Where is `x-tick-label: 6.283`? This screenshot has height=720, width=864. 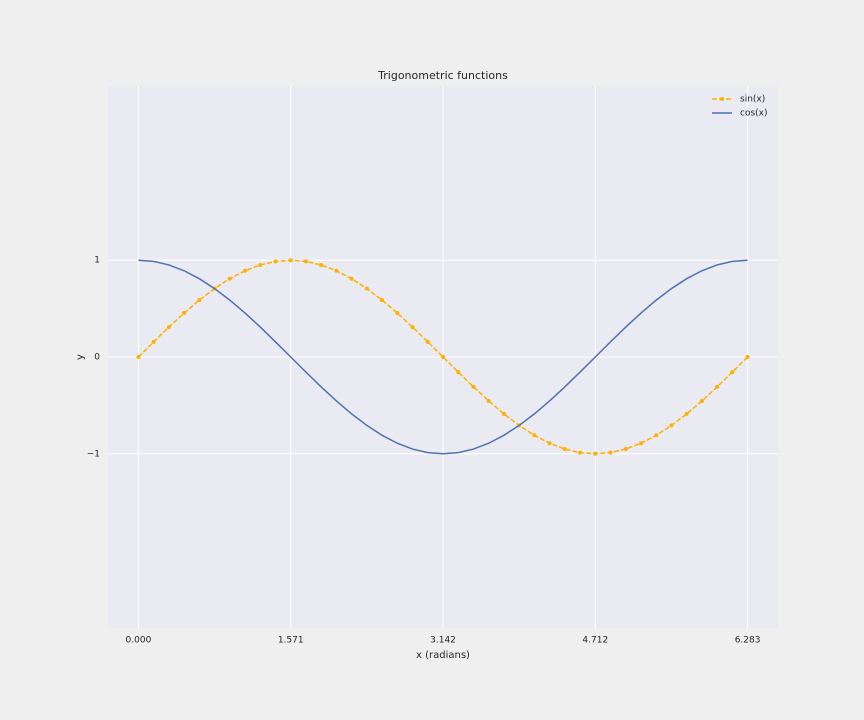
x-tick-label: 6.283 is located at coordinates (748, 641).